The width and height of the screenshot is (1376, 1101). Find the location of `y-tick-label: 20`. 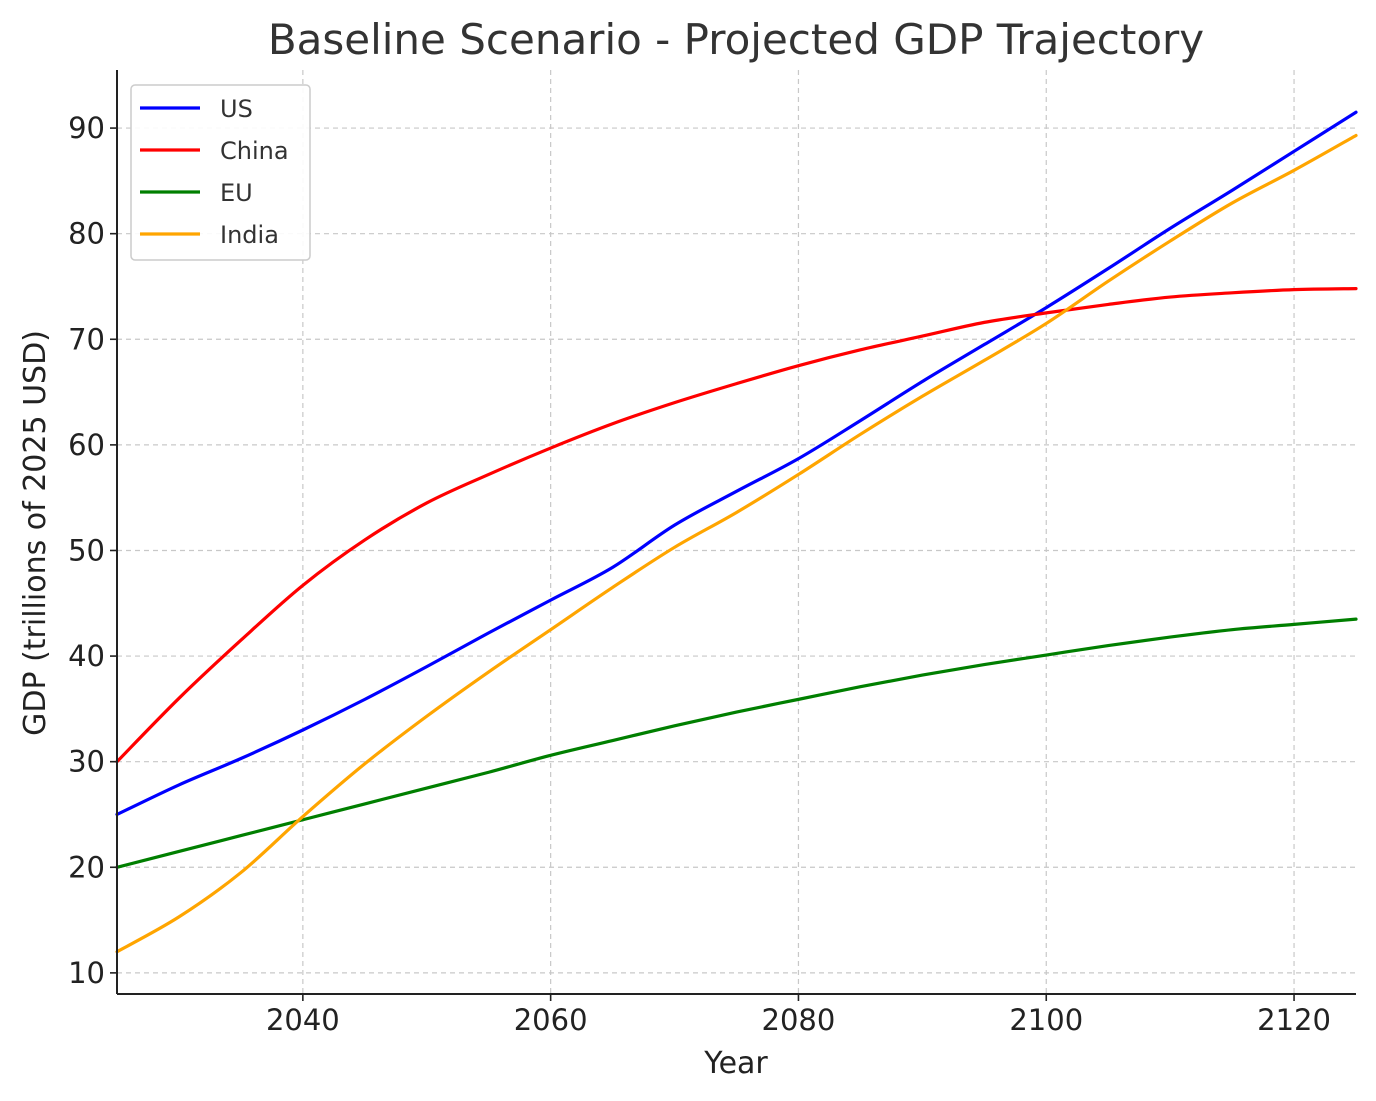

y-tick-label: 20 is located at coordinates (86, 867).